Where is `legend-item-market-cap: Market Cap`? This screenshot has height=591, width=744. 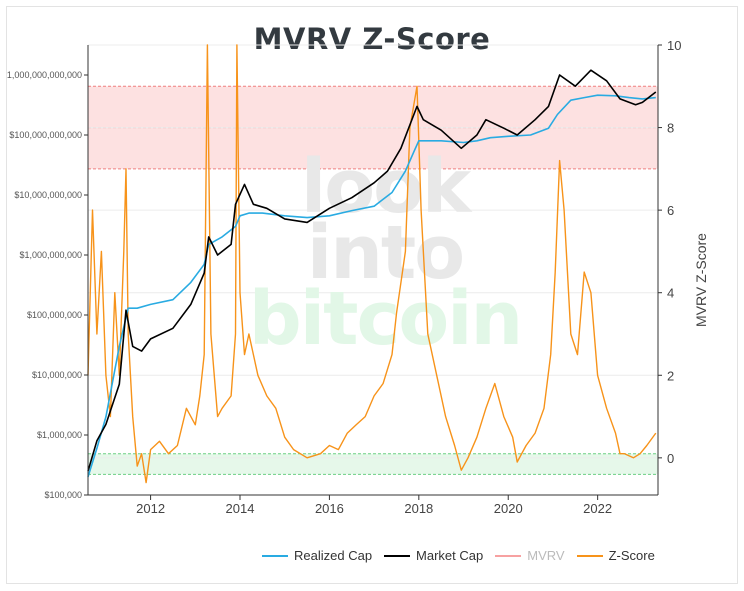 legend-item-market-cap: Market Cap is located at coordinates (433, 555).